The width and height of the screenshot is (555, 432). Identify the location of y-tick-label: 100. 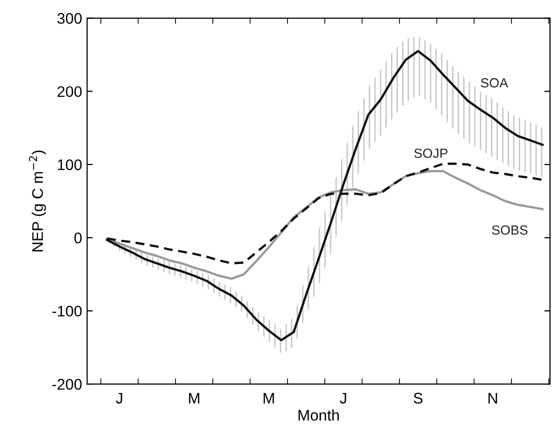
(70, 164).